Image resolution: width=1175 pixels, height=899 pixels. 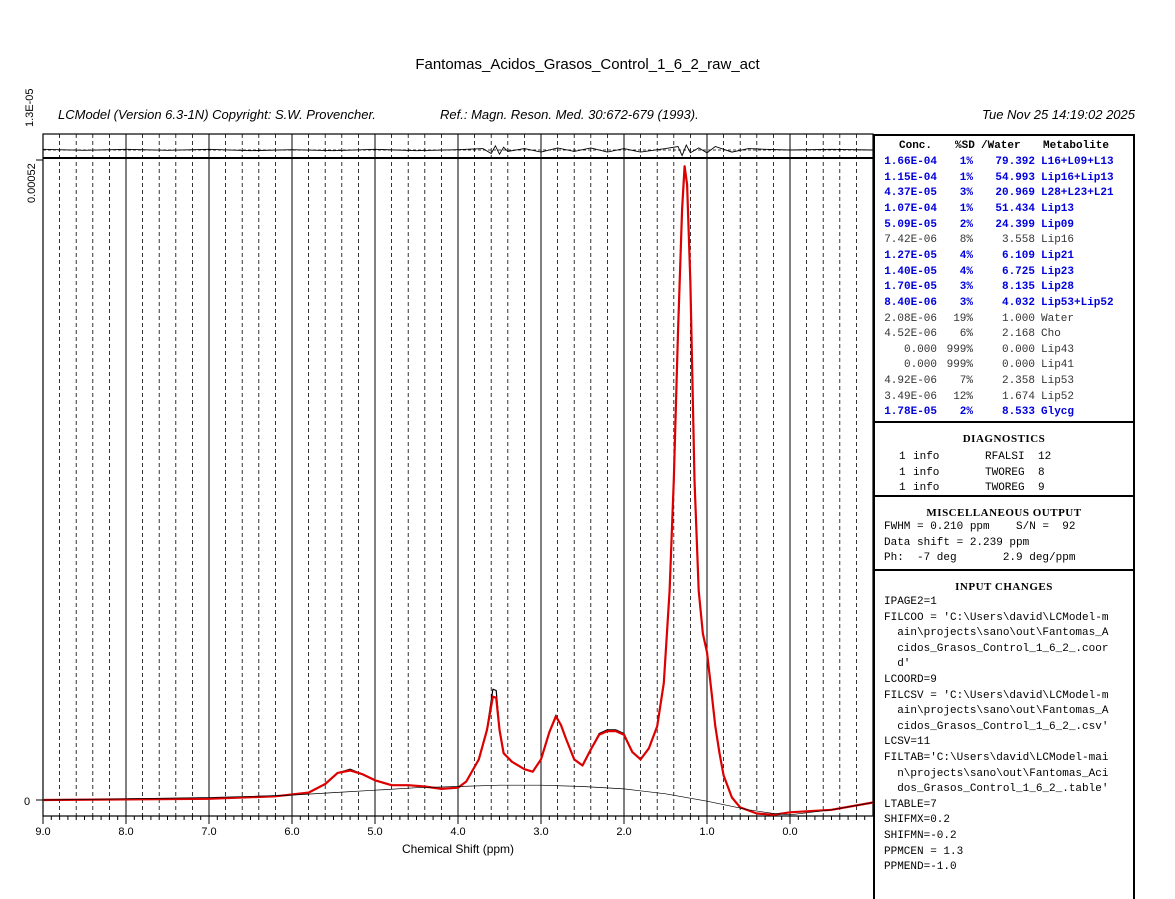 I want to click on metabolite-name: Lip16, so click(x=1058, y=240).